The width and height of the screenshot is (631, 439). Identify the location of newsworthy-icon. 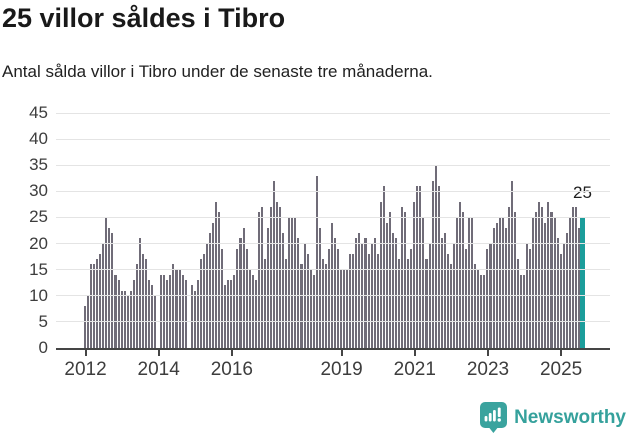
(494, 417).